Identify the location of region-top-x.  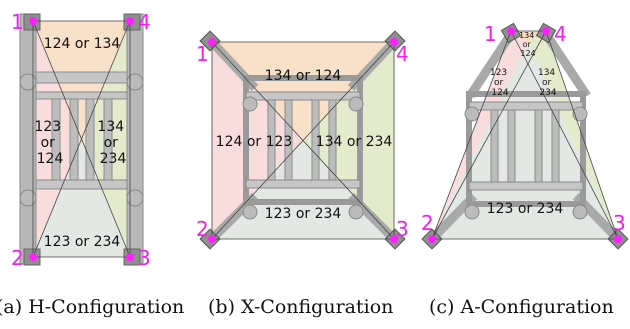
(303, 91).